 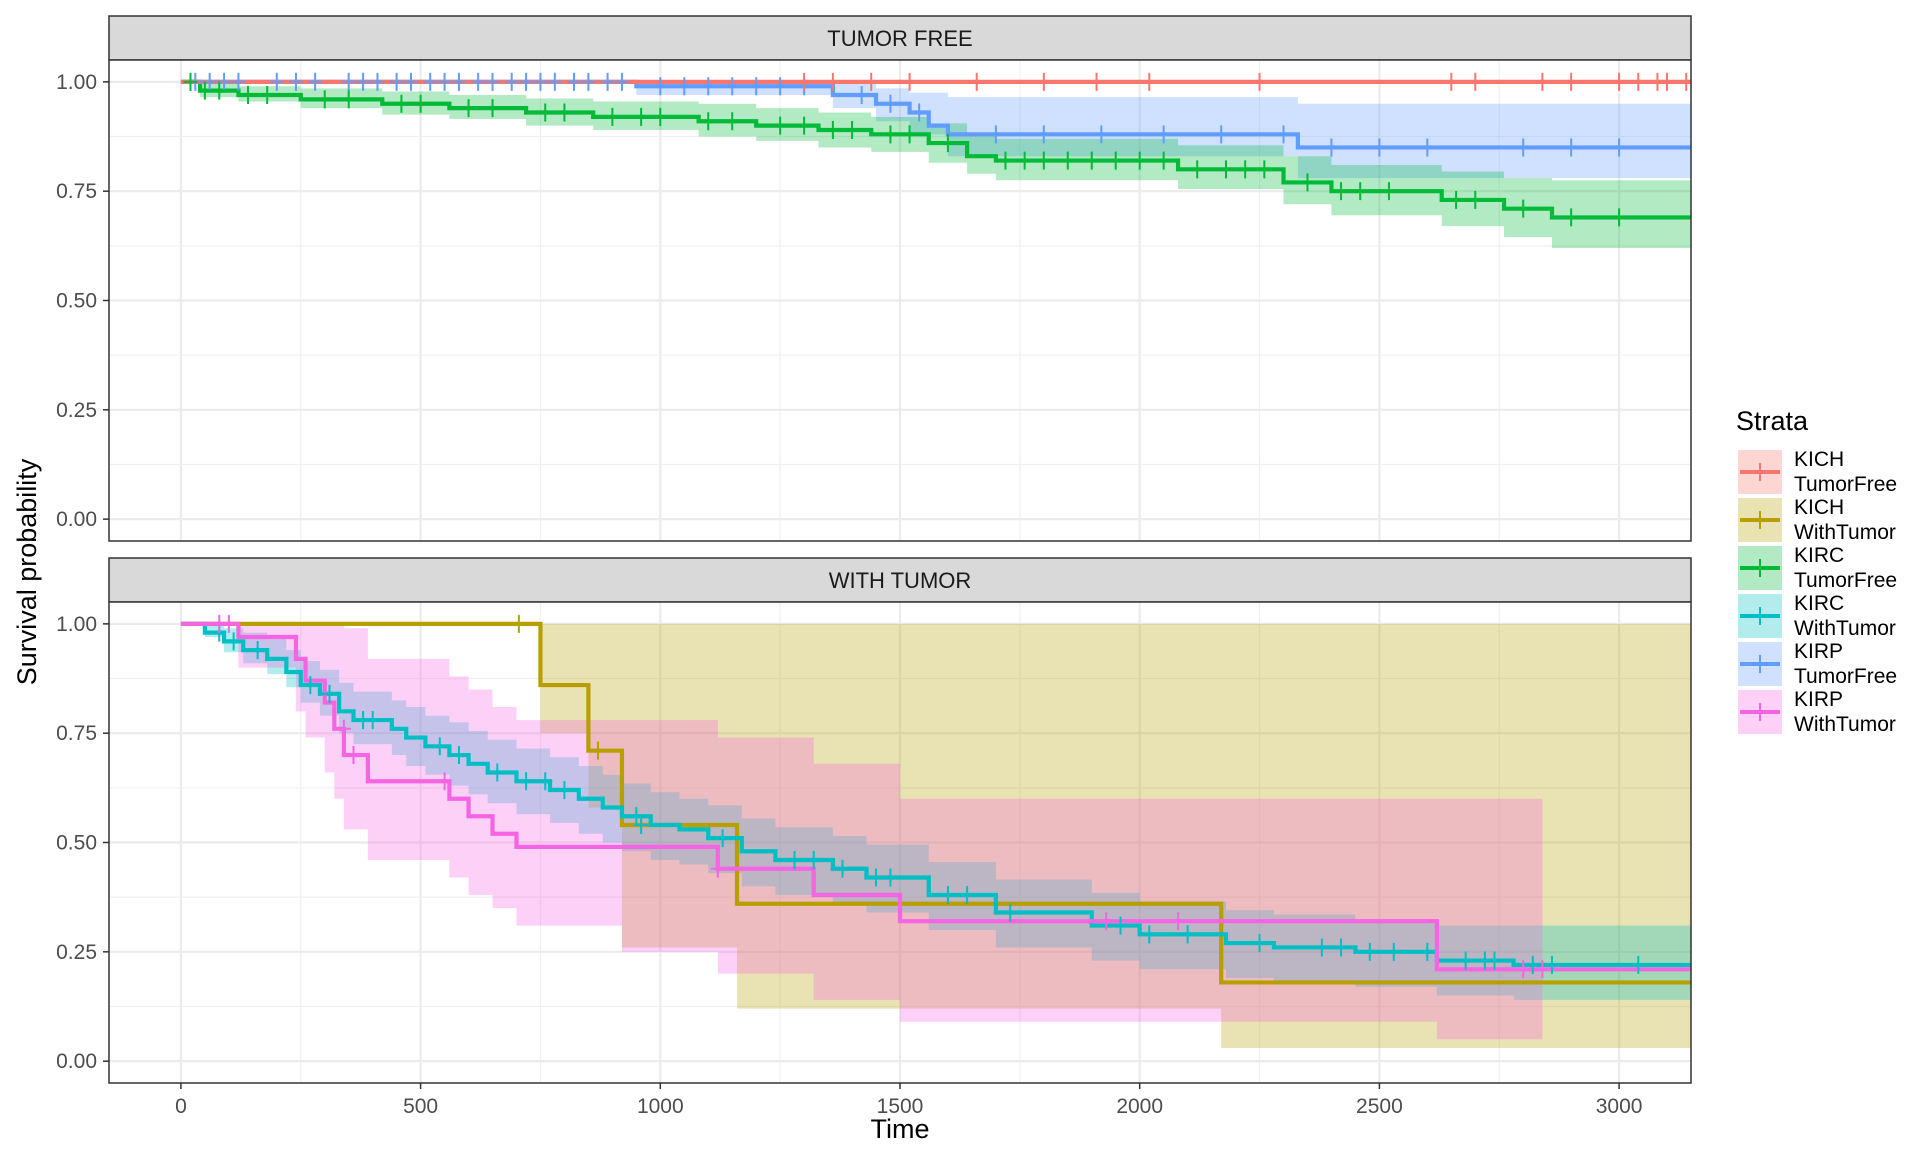 What do you see at coordinates (900, 580) in the screenshot?
I see `strip-label-with-tumor: WITH TUMOR` at bounding box center [900, 580].